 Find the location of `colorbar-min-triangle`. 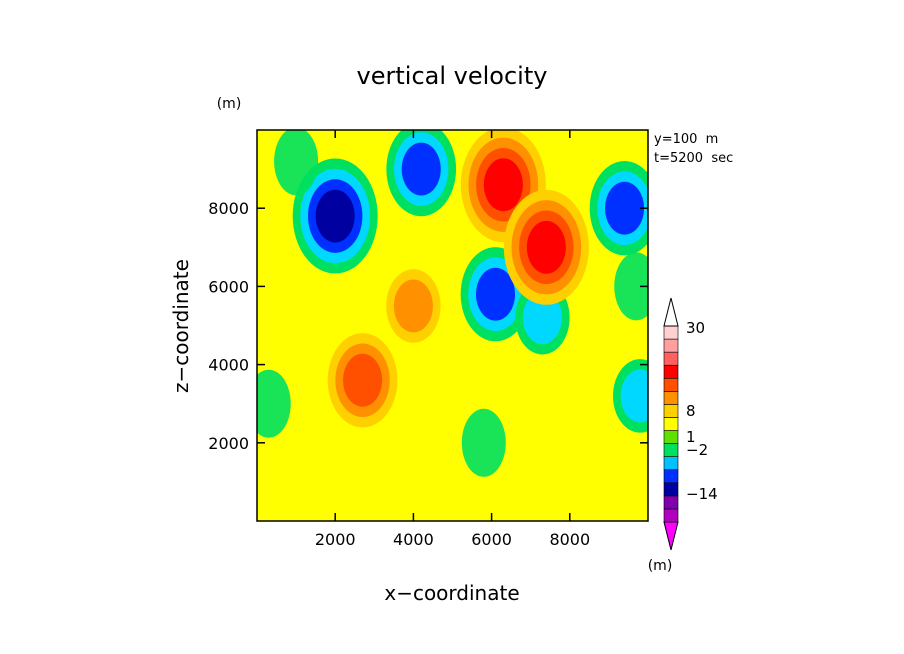

colorbar-min-triangle is located at coordinates (671, 536).